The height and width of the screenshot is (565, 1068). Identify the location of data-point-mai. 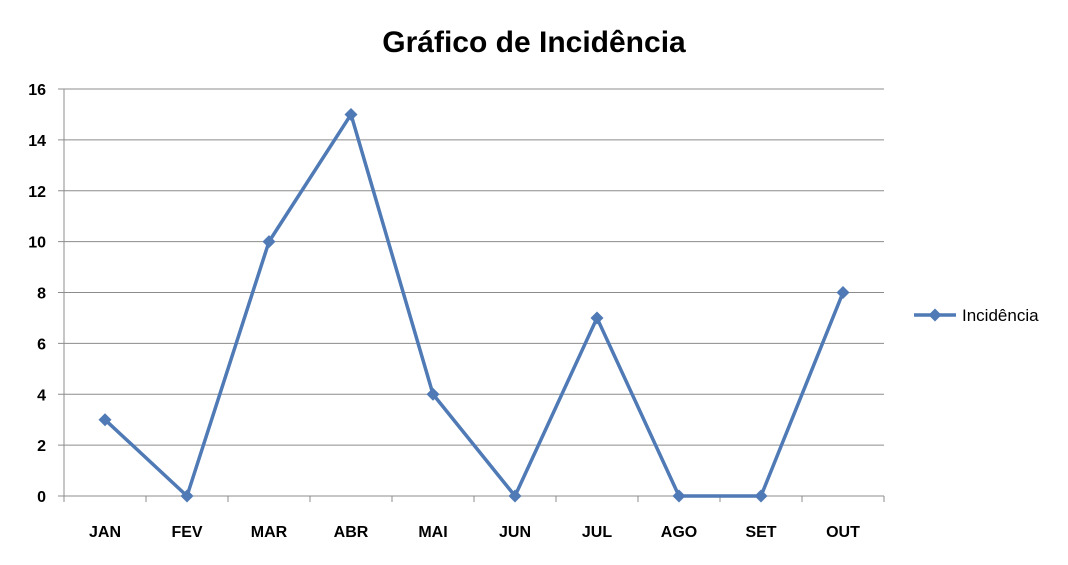
(433, 394).